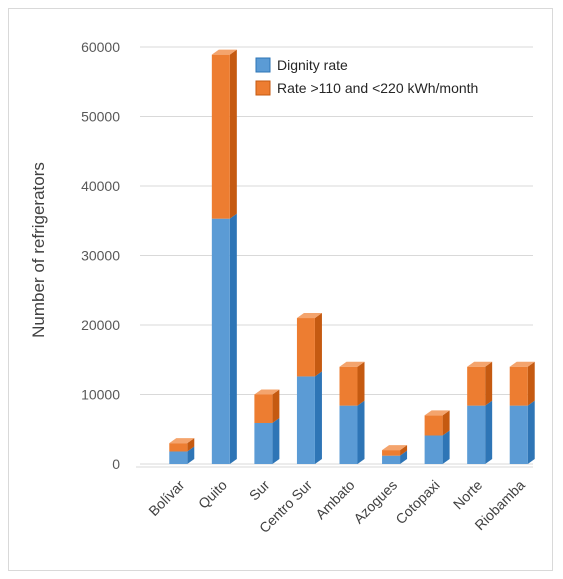 The width and height of the screenshot is (563, 579). I want to click on bar-side-ambato-rate-110-and-220-kwh-month, so click(361, 383).